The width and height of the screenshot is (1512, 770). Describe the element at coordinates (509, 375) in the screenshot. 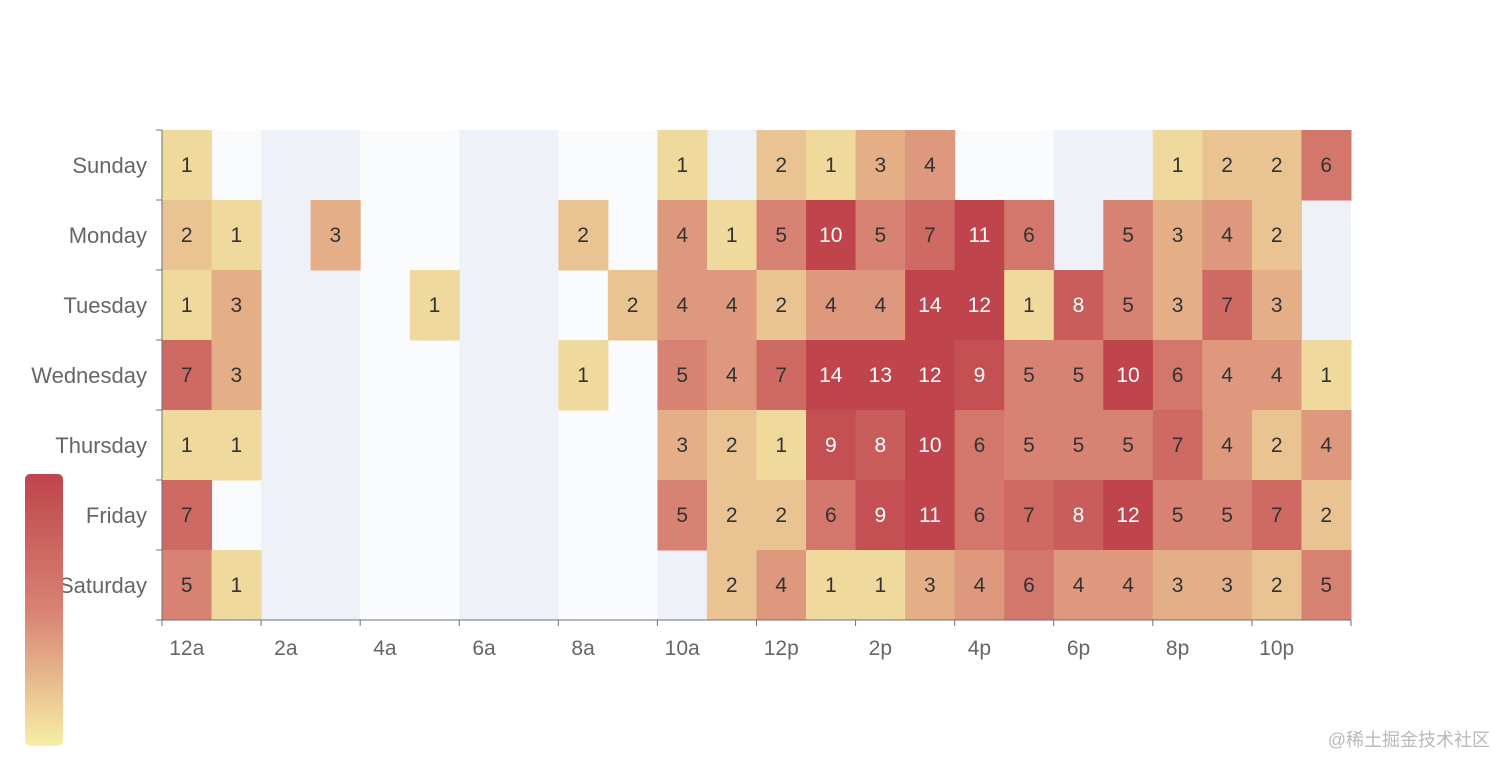

I see `split-area` at that location.